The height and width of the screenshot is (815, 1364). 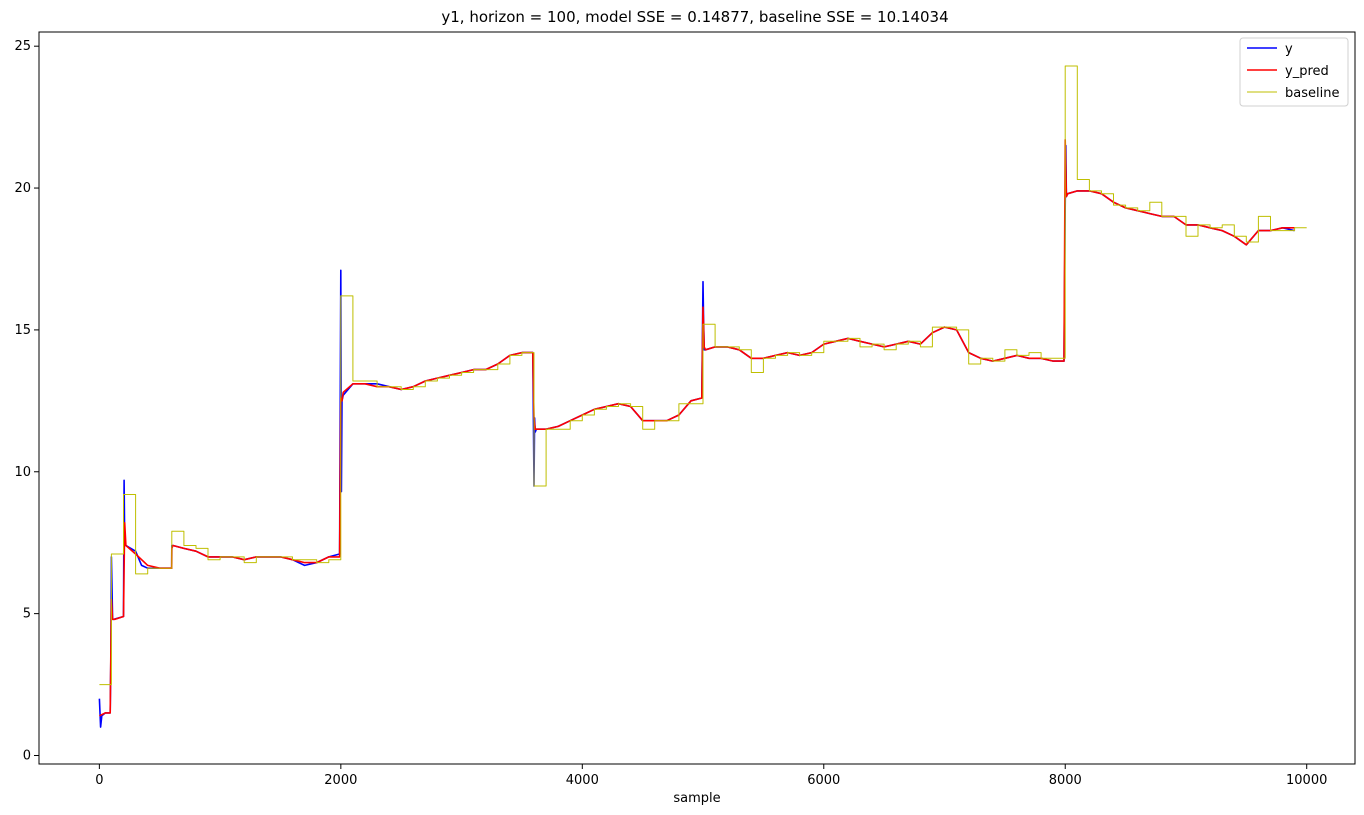 What do you see at coordinates (26, 401) in the screenshot?
I see `y-axis: 0 5 10 15 20 25` at bounding box center [26, 401].